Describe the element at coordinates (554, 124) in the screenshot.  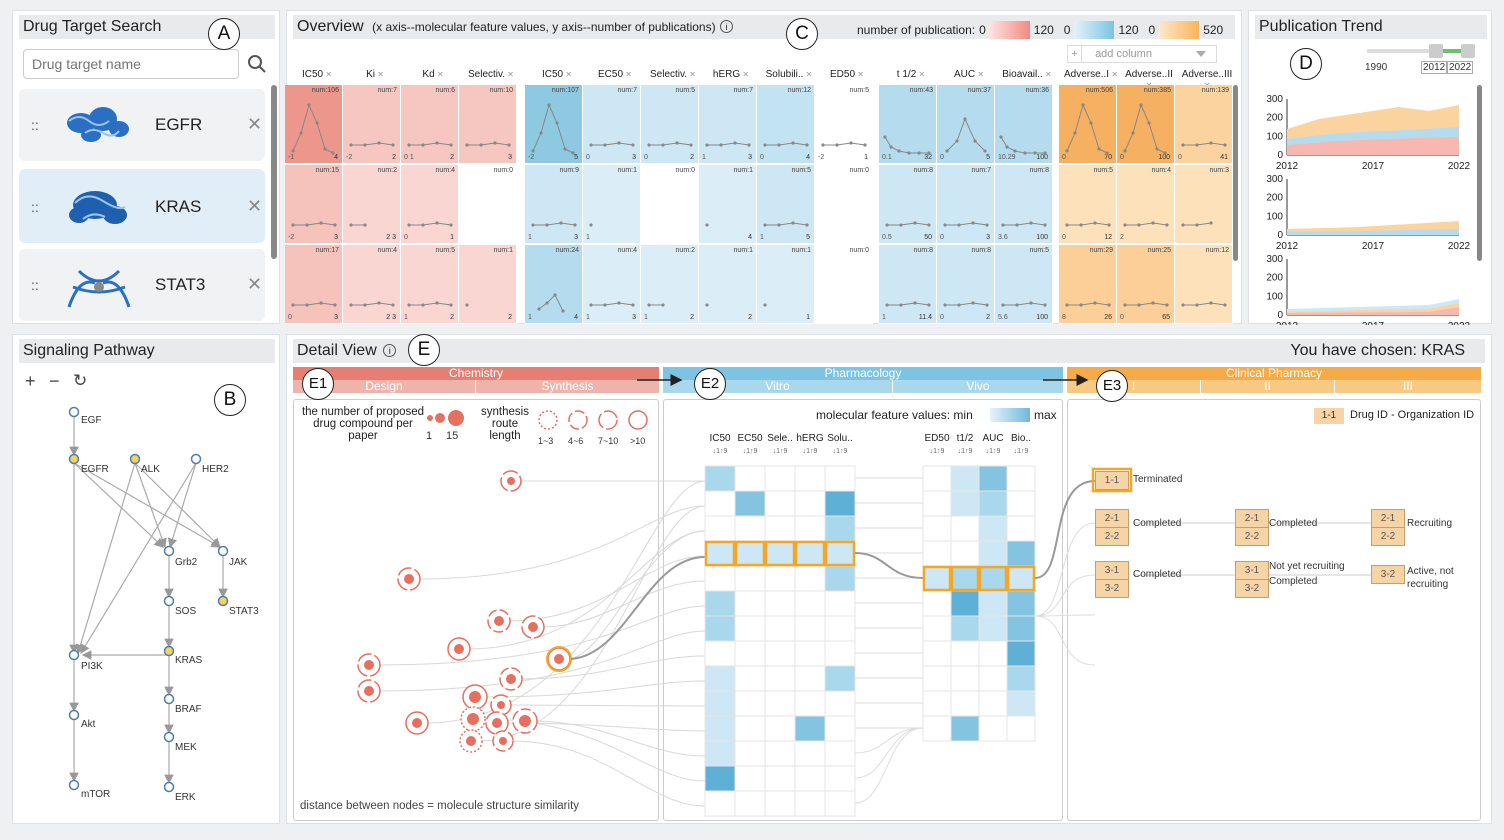
I see `overview-cell: num:107 -2 5` at that location.